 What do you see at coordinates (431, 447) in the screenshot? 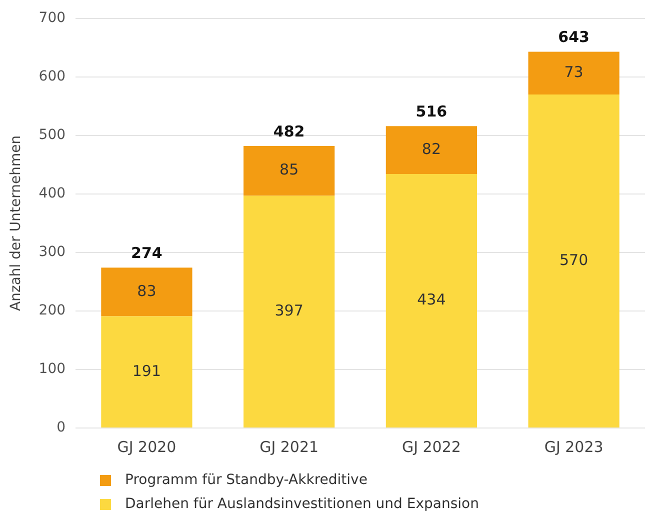
I see `x-tick-label: GJ 2022` at bounding box center [431, 447].